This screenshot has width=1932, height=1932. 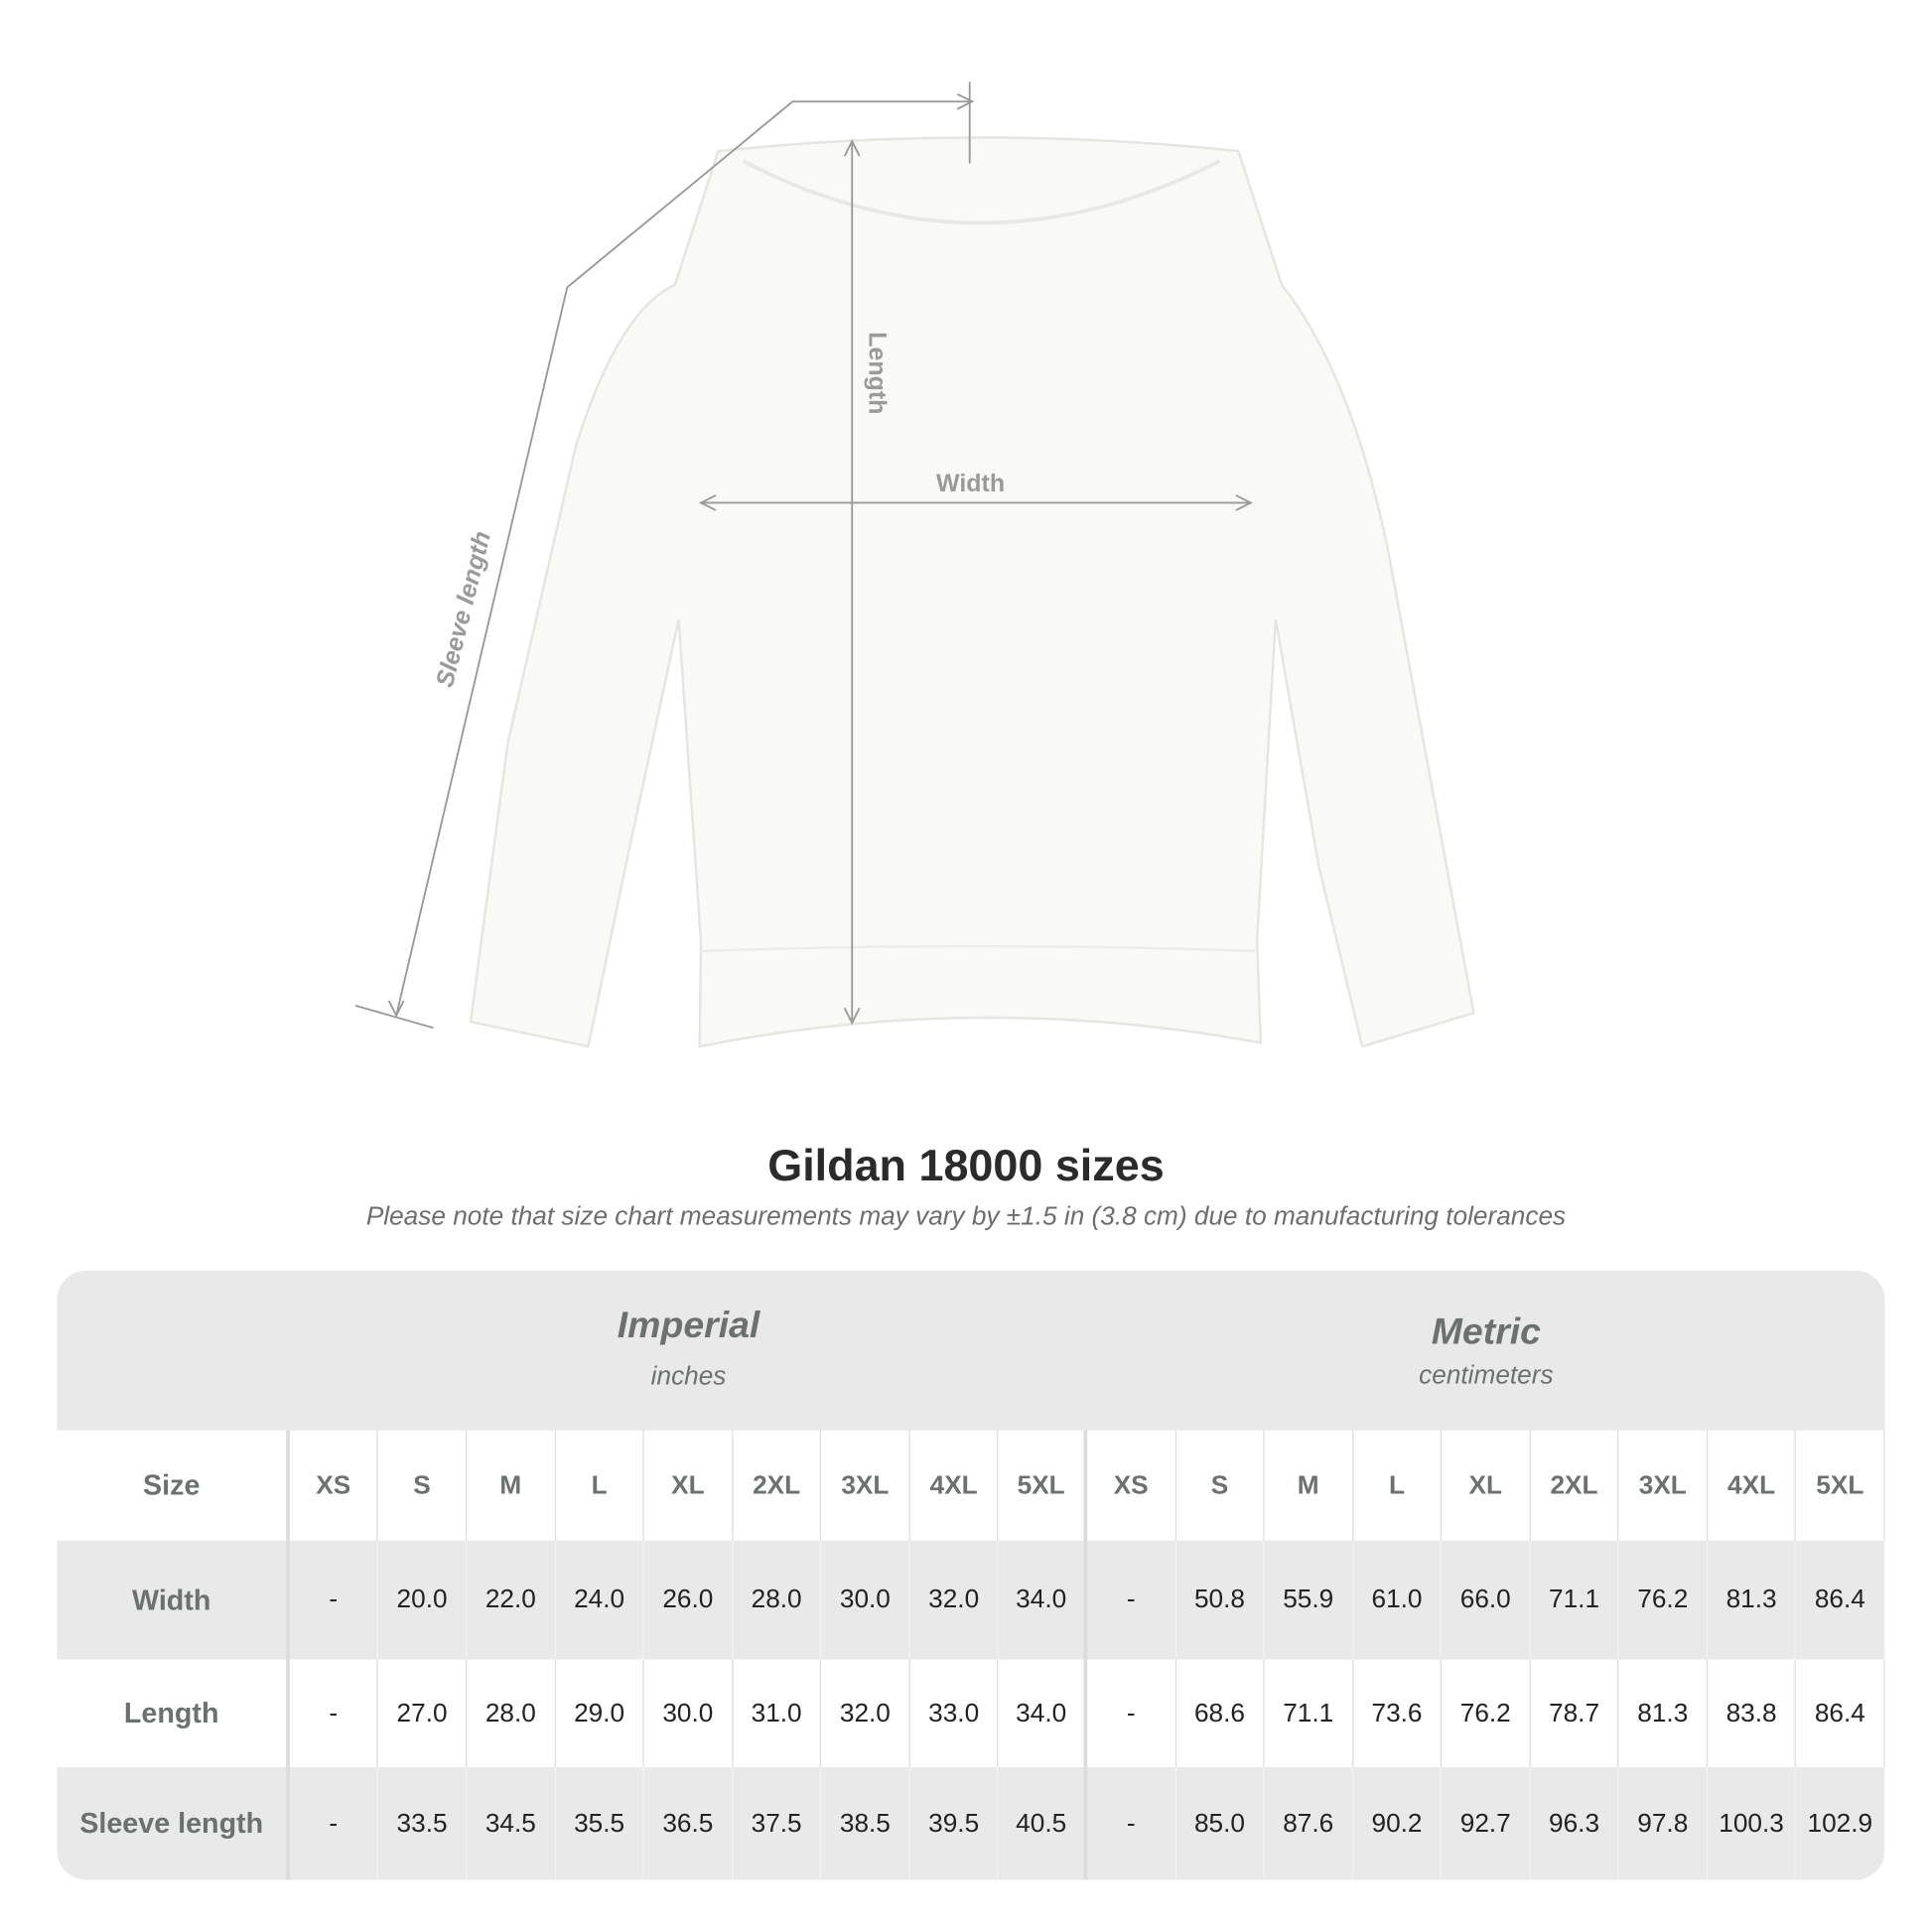 I want to click on value-cell: 31.0, so click(x=777, y=1714).